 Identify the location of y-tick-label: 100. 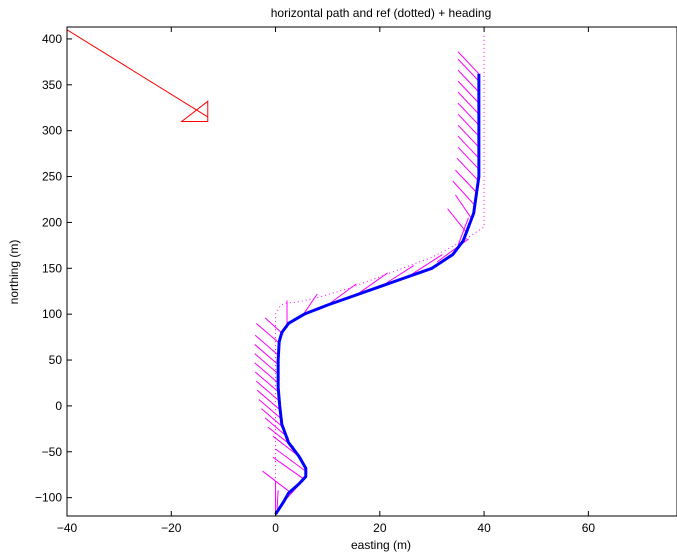
(52, 314).